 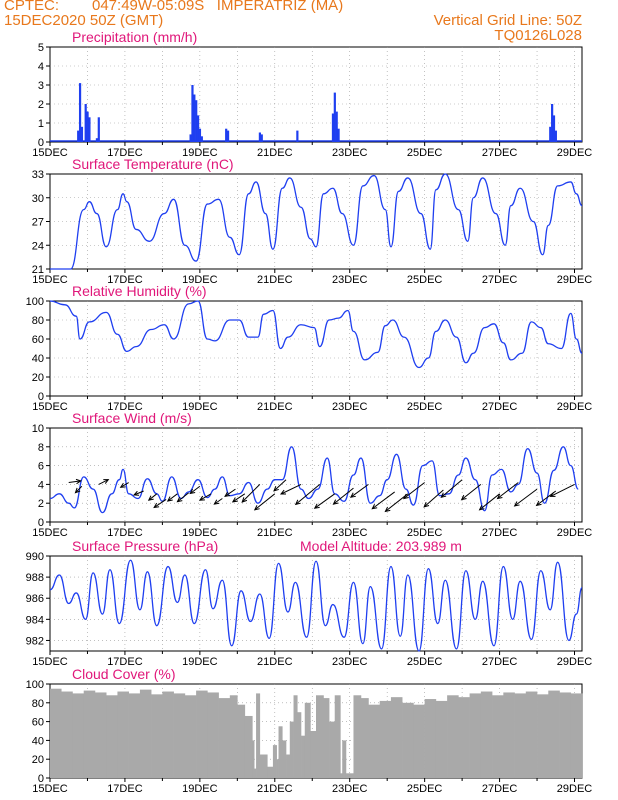 What do you see at coordinates (38, 321) in the screenshot?
I see `y-tick-label: 80` at bounding box center [38, 321].